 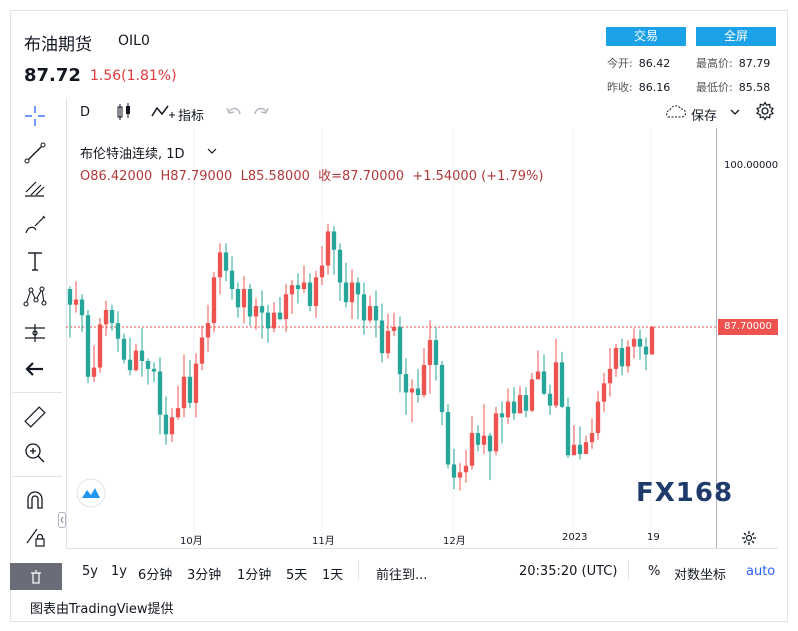 I want to click on fib-retracement-icon, so click(x=35, y=189).